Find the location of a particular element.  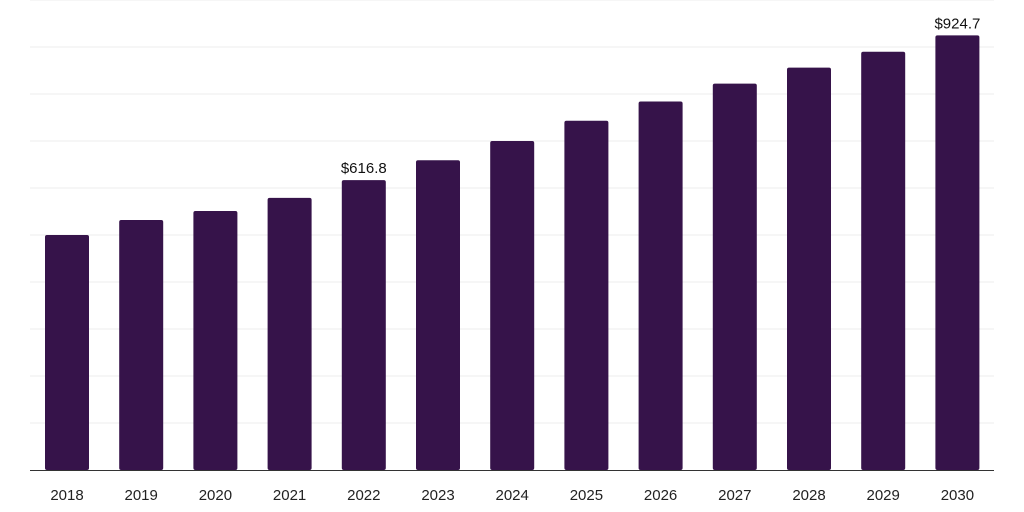

bar-2026 is located at coordinates (660, 286).